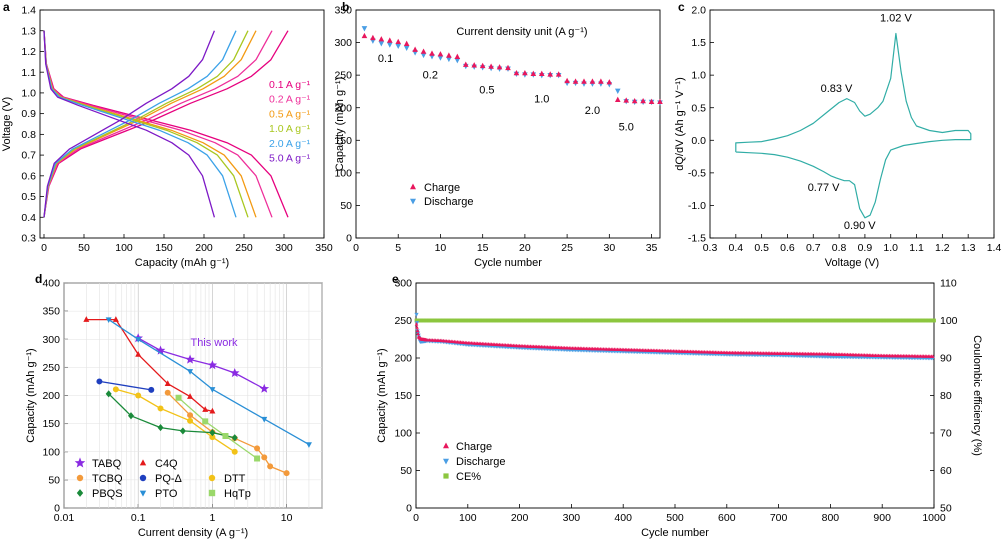  I want to click on y-tick-label-d: 0, so click(57, 509).